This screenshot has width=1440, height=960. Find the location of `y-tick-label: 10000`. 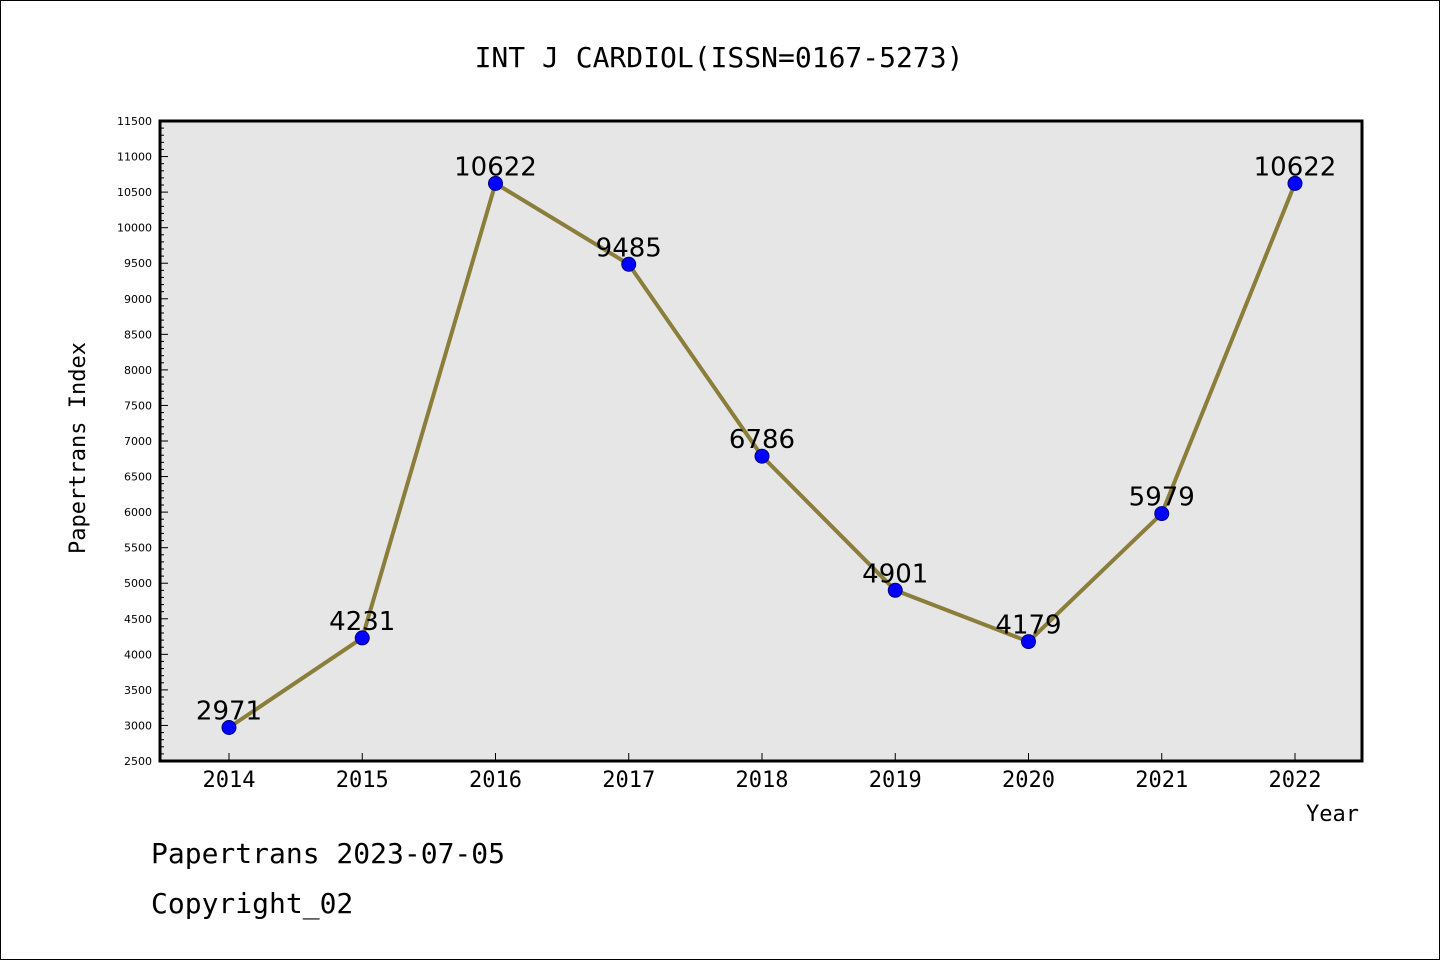

y-tick-label: 10000 is located at coordinates (134, 228).